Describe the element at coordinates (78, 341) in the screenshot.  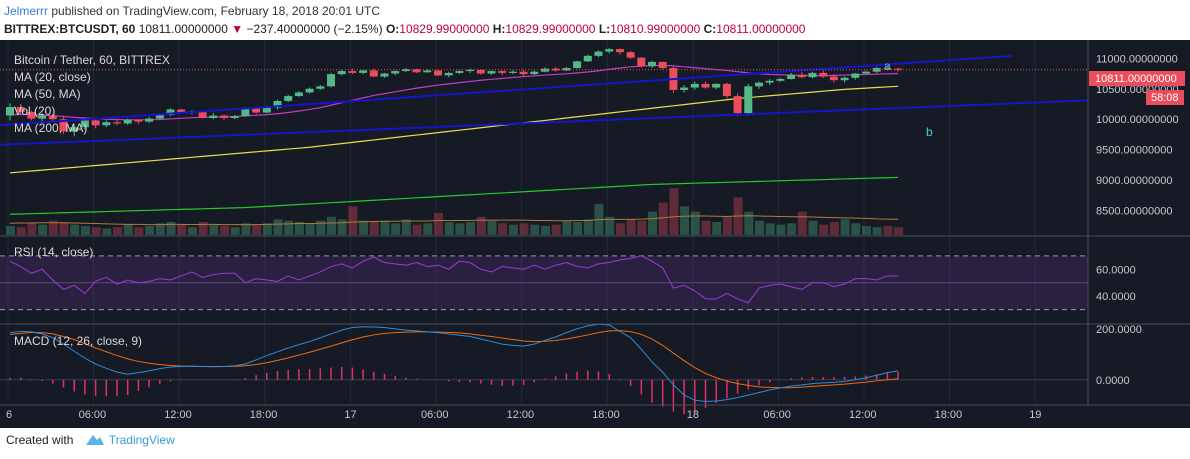
I see `macd-title: MACD (12, 26, close, 9)` at that location.